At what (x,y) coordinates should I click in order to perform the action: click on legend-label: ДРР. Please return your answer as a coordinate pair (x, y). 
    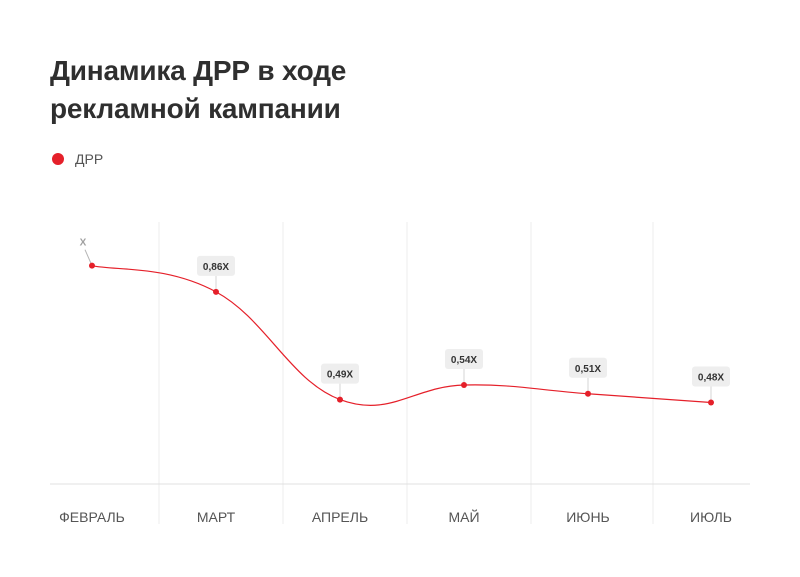
    Looking at the image, I should click on (89, 159).